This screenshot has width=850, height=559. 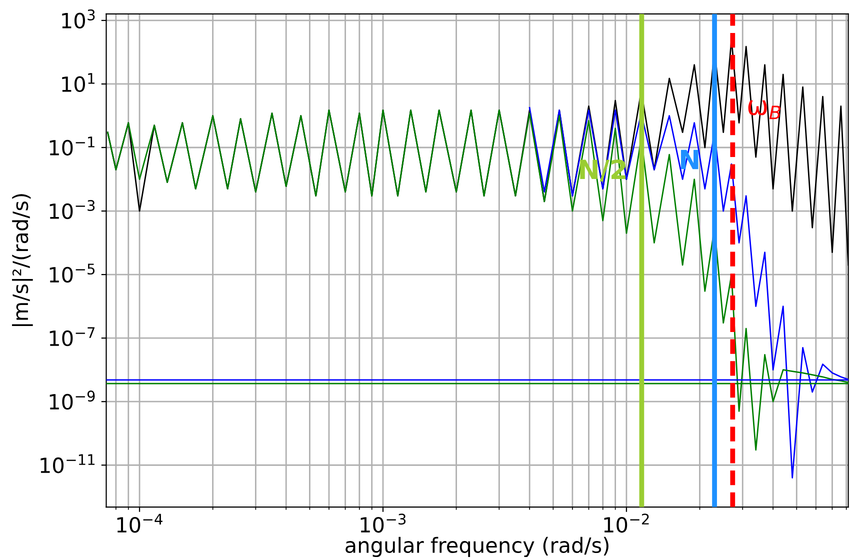 What do you see at coordinates (72, 146) in the screenshot?
I see `y-tick-label: 10$^{−1}$` at bounding box center [72, 146].